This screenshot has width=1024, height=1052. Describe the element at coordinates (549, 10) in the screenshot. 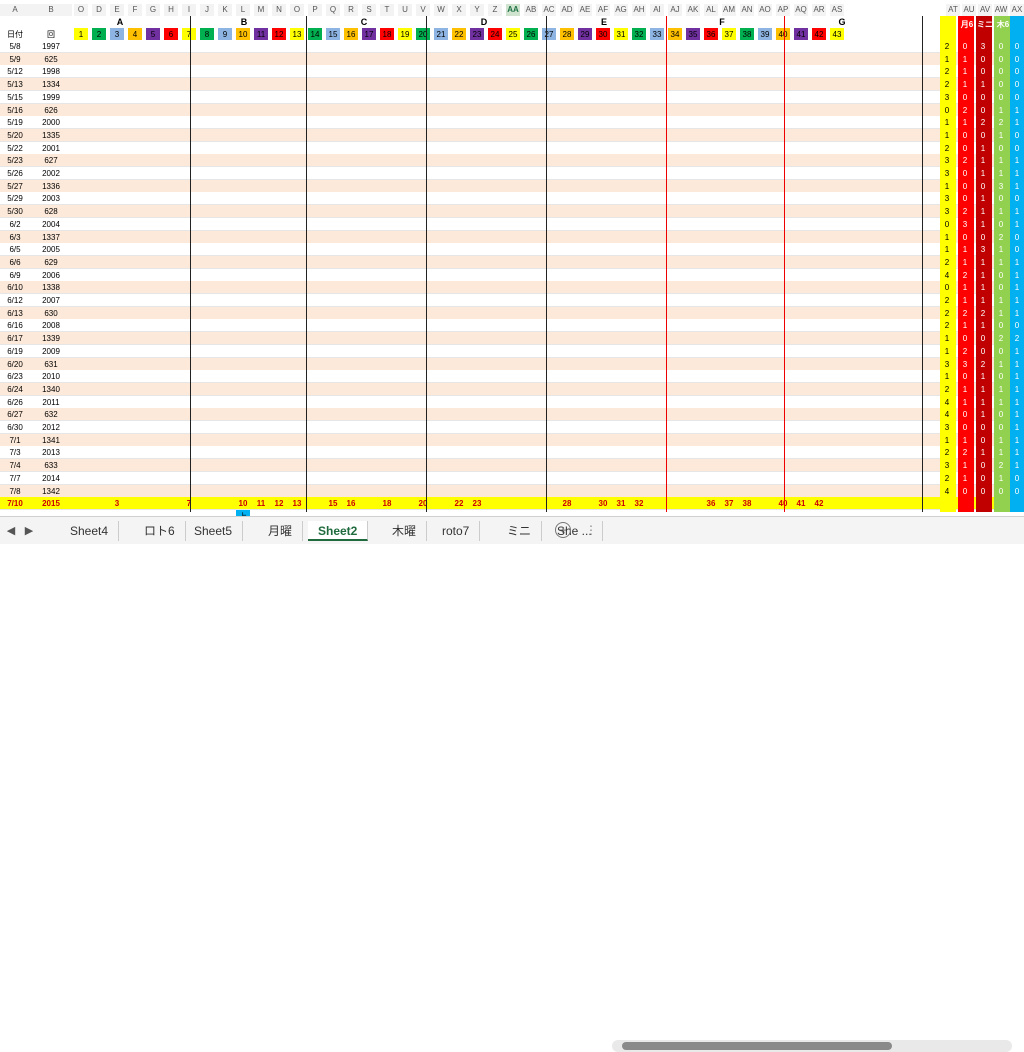

I see `column-header-ac: AC` at that location.